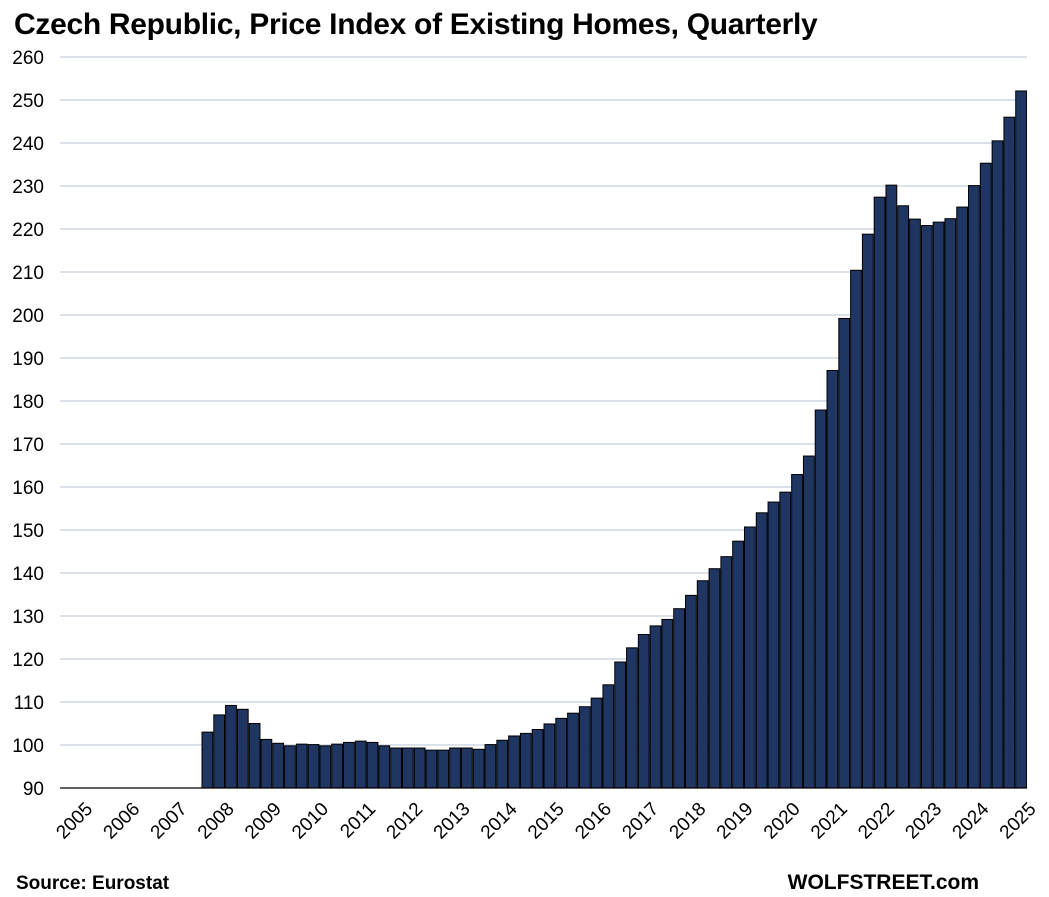  Describe the element at coordinates (28, 574) in the screenshot. I see `y-tick-label: 140` at that location.